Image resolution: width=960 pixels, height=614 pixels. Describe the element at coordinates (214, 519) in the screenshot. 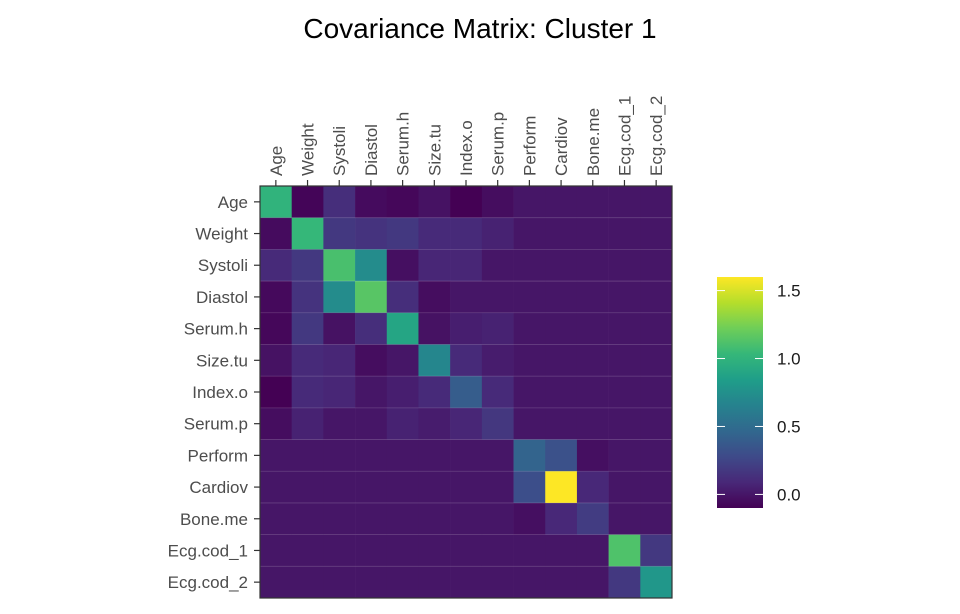

I see `y-tick-label: Bone.me` at that location.